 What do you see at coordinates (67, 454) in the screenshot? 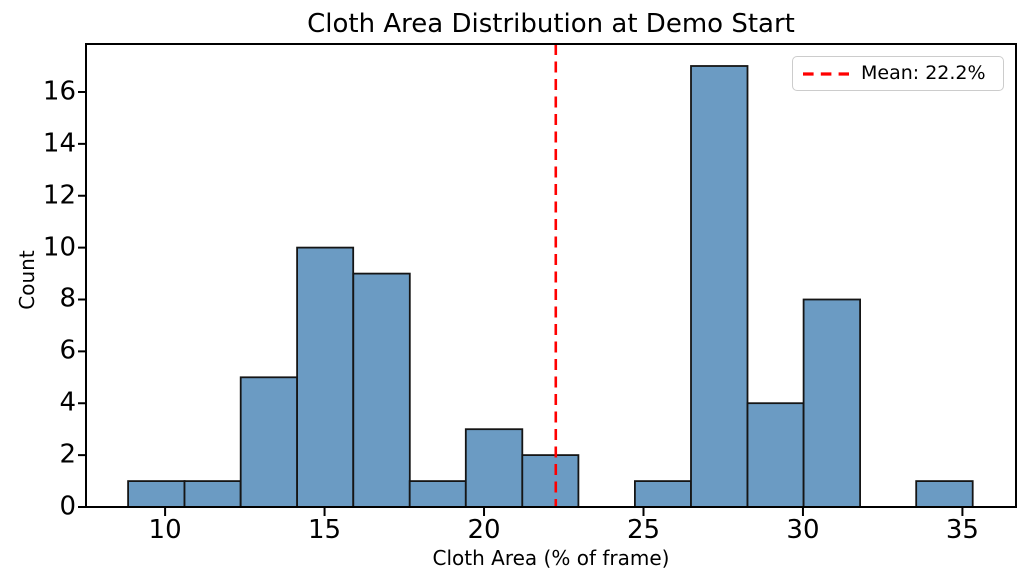
I see `y-tick-label: 2` at bounding box center [67, 454].